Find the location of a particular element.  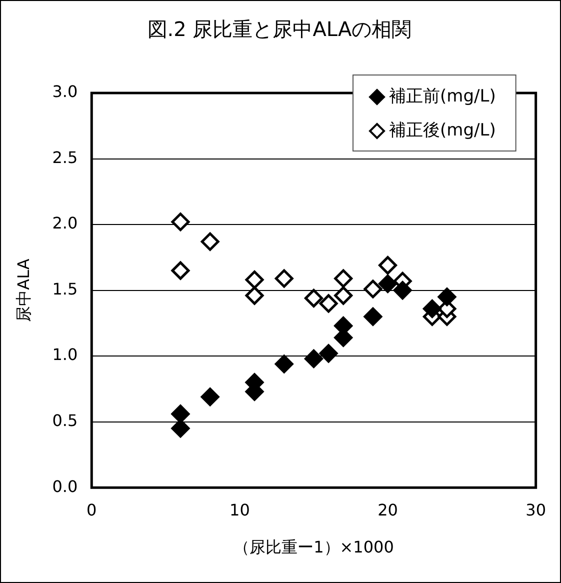

x-tick-label: 30 is located at coordinates (536, 510).